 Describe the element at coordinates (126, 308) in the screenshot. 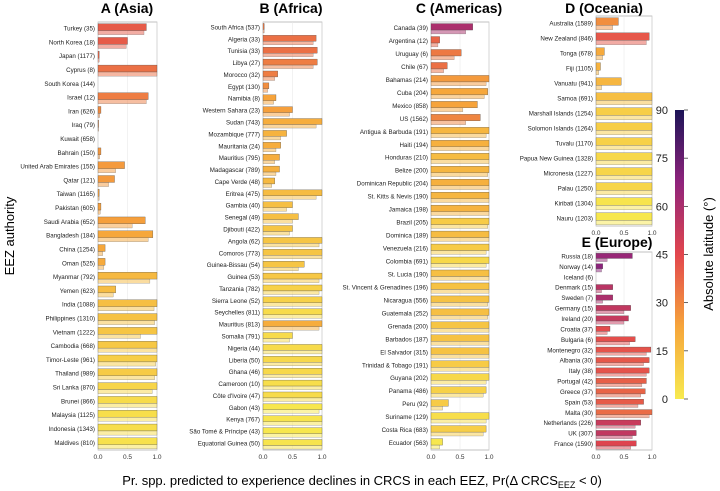

I see `bar-lower-India (1088)` at that location.